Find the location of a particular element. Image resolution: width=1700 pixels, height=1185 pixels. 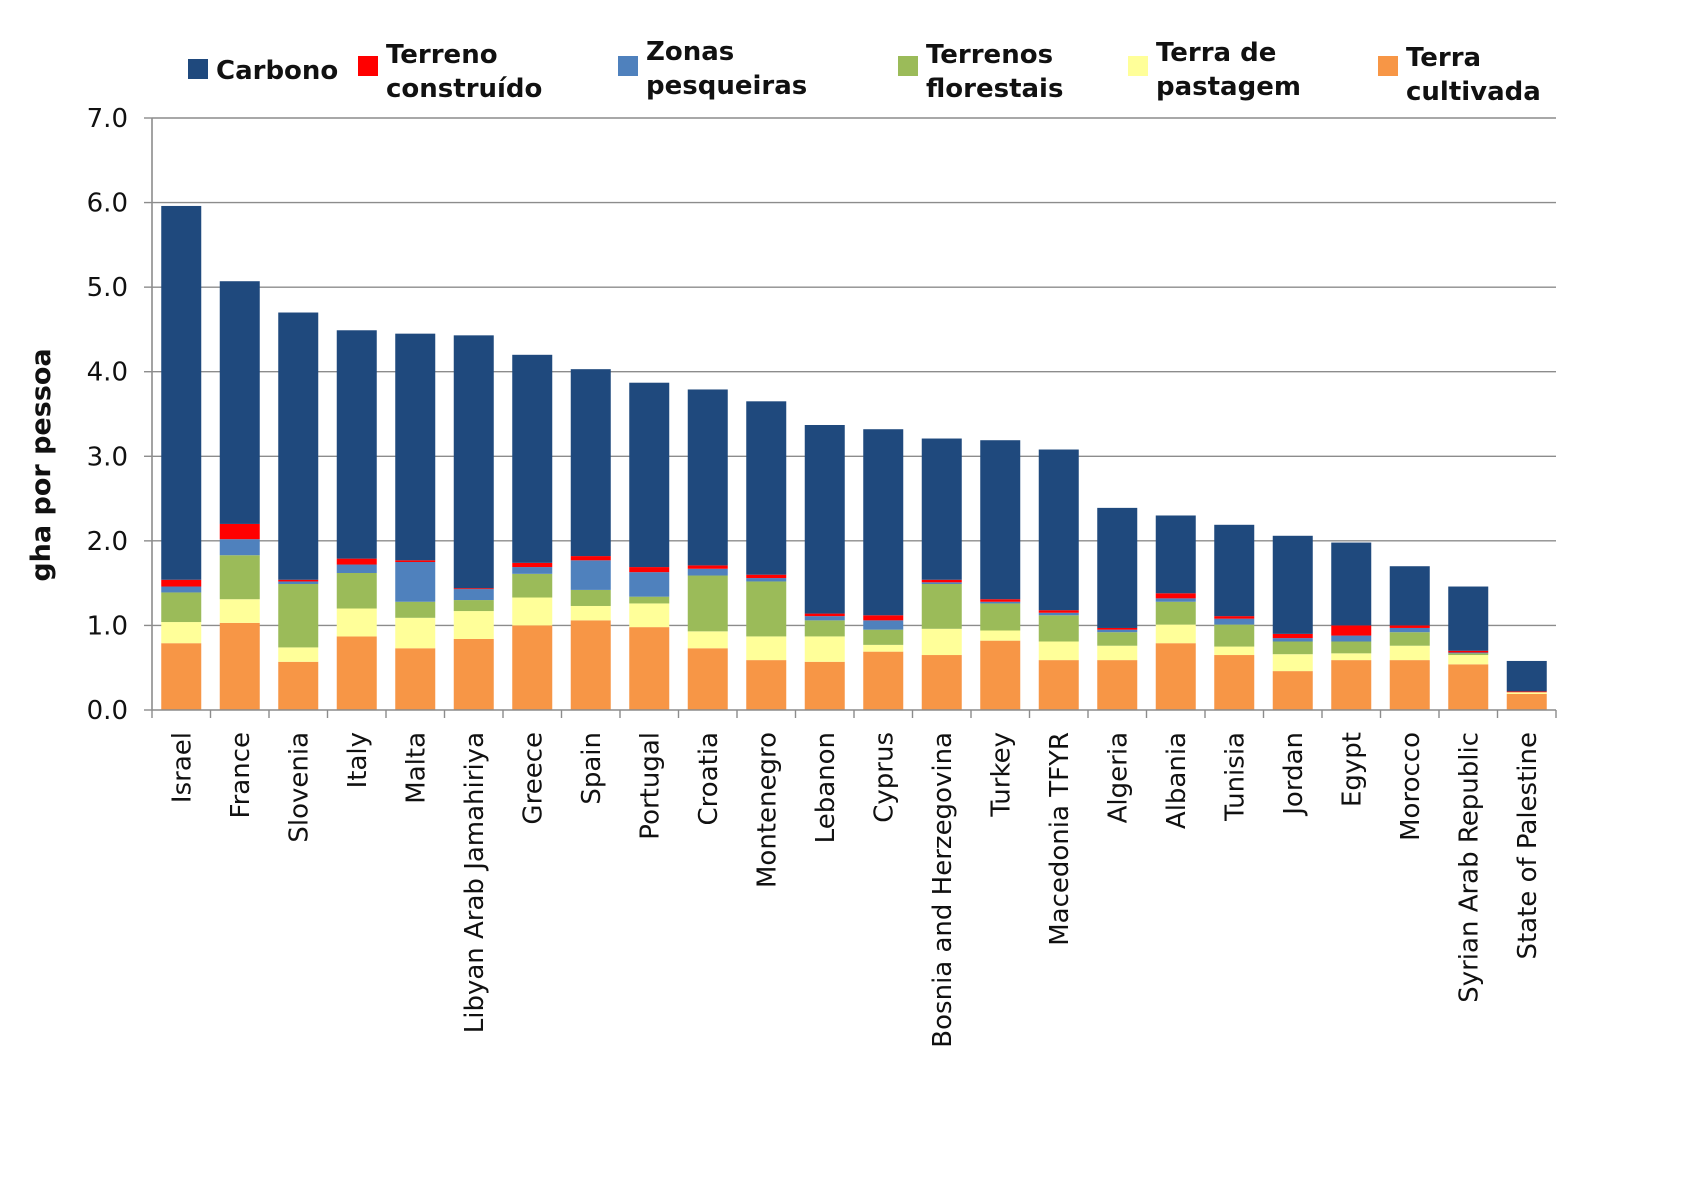

x-category-label: Jordan is located at coordinates (1294, 774).